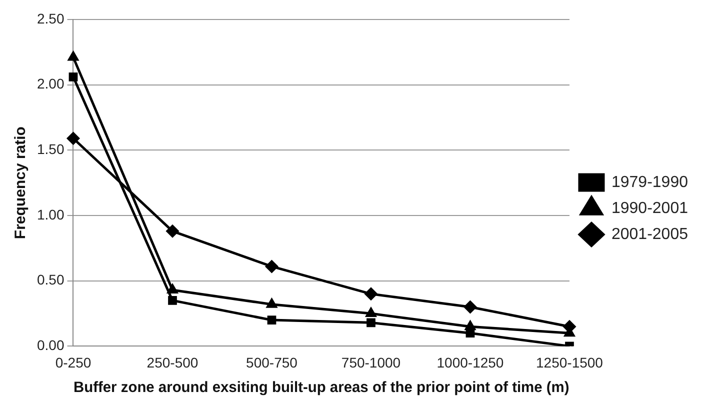  What do you see at coordinates (21, 183) in the screenshot?
I see `y-axis-title: Frequency ratio` at bounding box center [21, 183].